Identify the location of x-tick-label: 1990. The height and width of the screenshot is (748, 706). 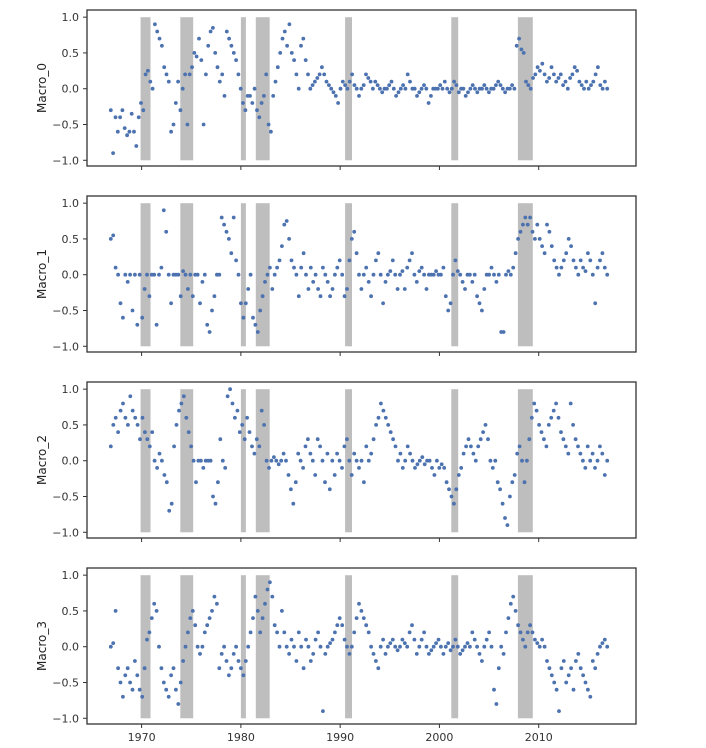
(340, 737).